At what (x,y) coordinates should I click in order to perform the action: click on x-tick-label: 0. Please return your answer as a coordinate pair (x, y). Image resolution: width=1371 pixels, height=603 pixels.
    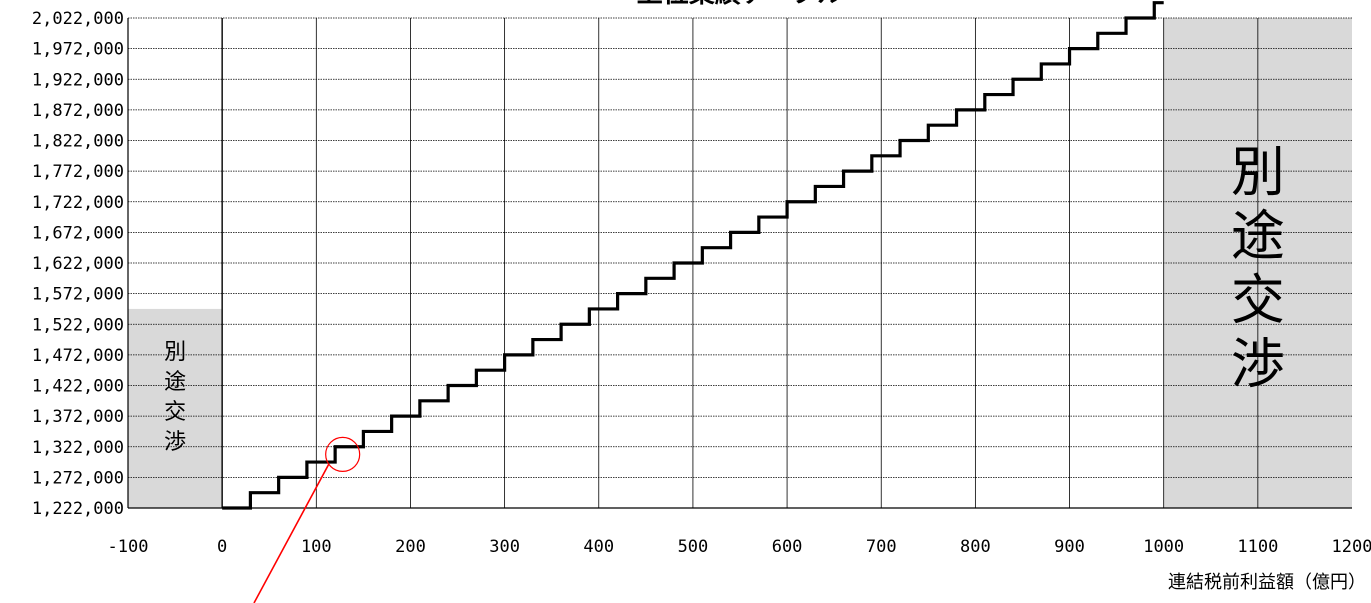
    Looking at the image, I should click on (222, 547).